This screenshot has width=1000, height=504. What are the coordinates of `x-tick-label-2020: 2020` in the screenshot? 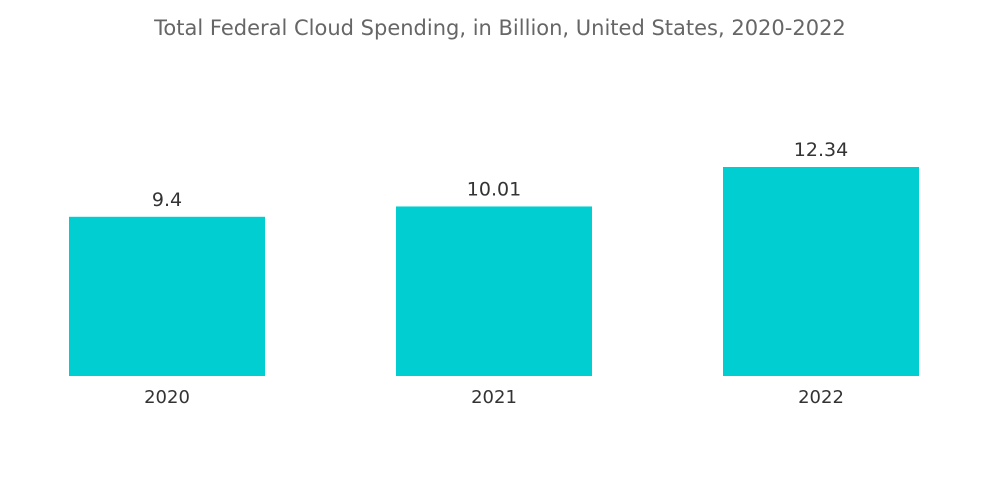 It's located at (167, 397).